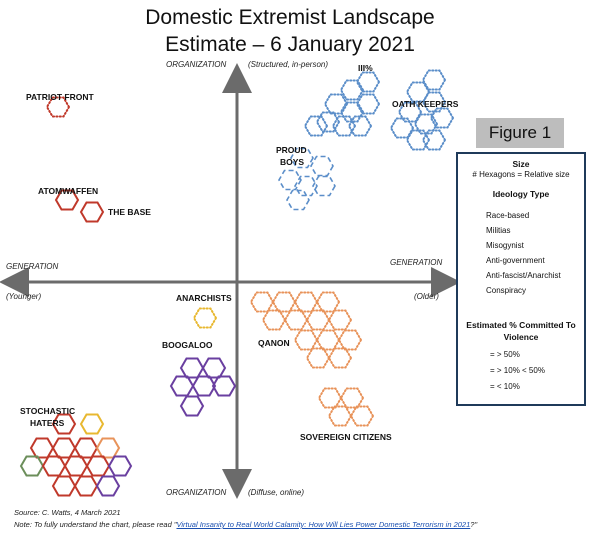 The width and height of the screenshot is (600, 533). I want to click on group-label-qanon: QANON, so click(274, 343).